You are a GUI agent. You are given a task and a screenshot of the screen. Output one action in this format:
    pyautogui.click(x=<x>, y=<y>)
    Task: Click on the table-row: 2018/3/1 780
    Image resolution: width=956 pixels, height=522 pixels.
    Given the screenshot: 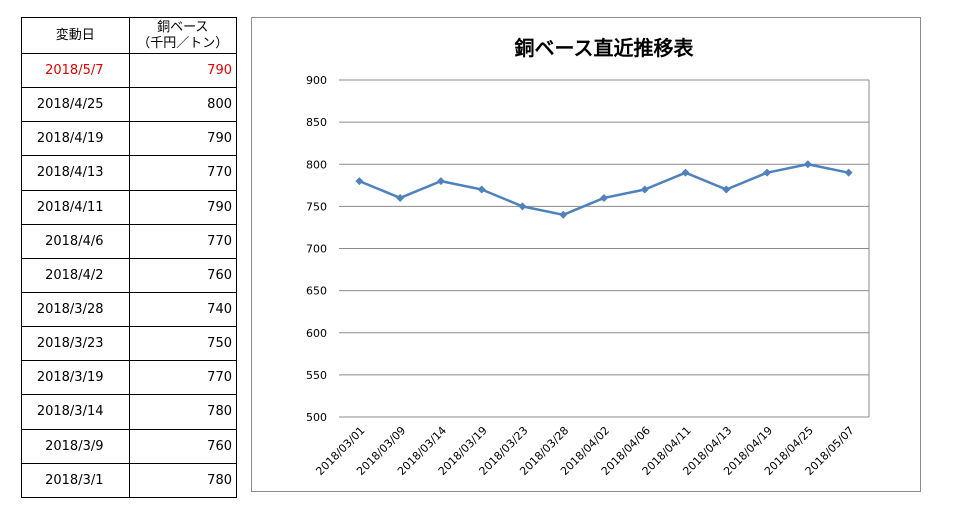 What is the action you would take?
    pyautogui.click(x=129, y=480)
    